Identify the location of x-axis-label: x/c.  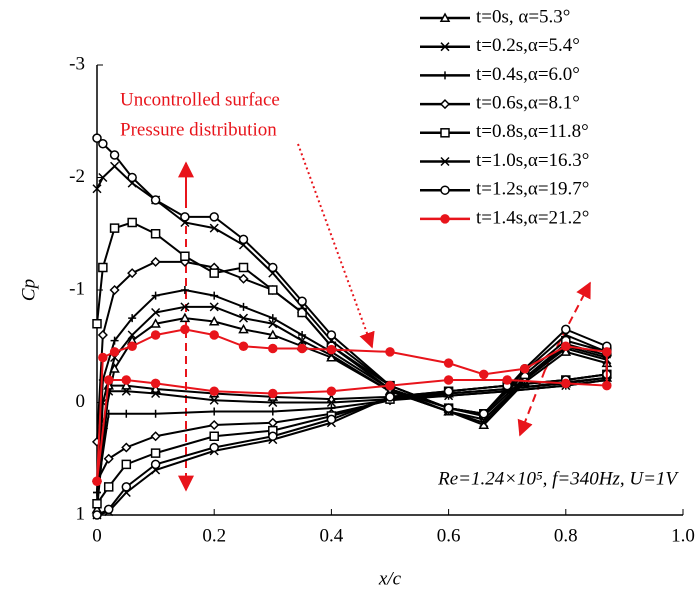
(390, 578).